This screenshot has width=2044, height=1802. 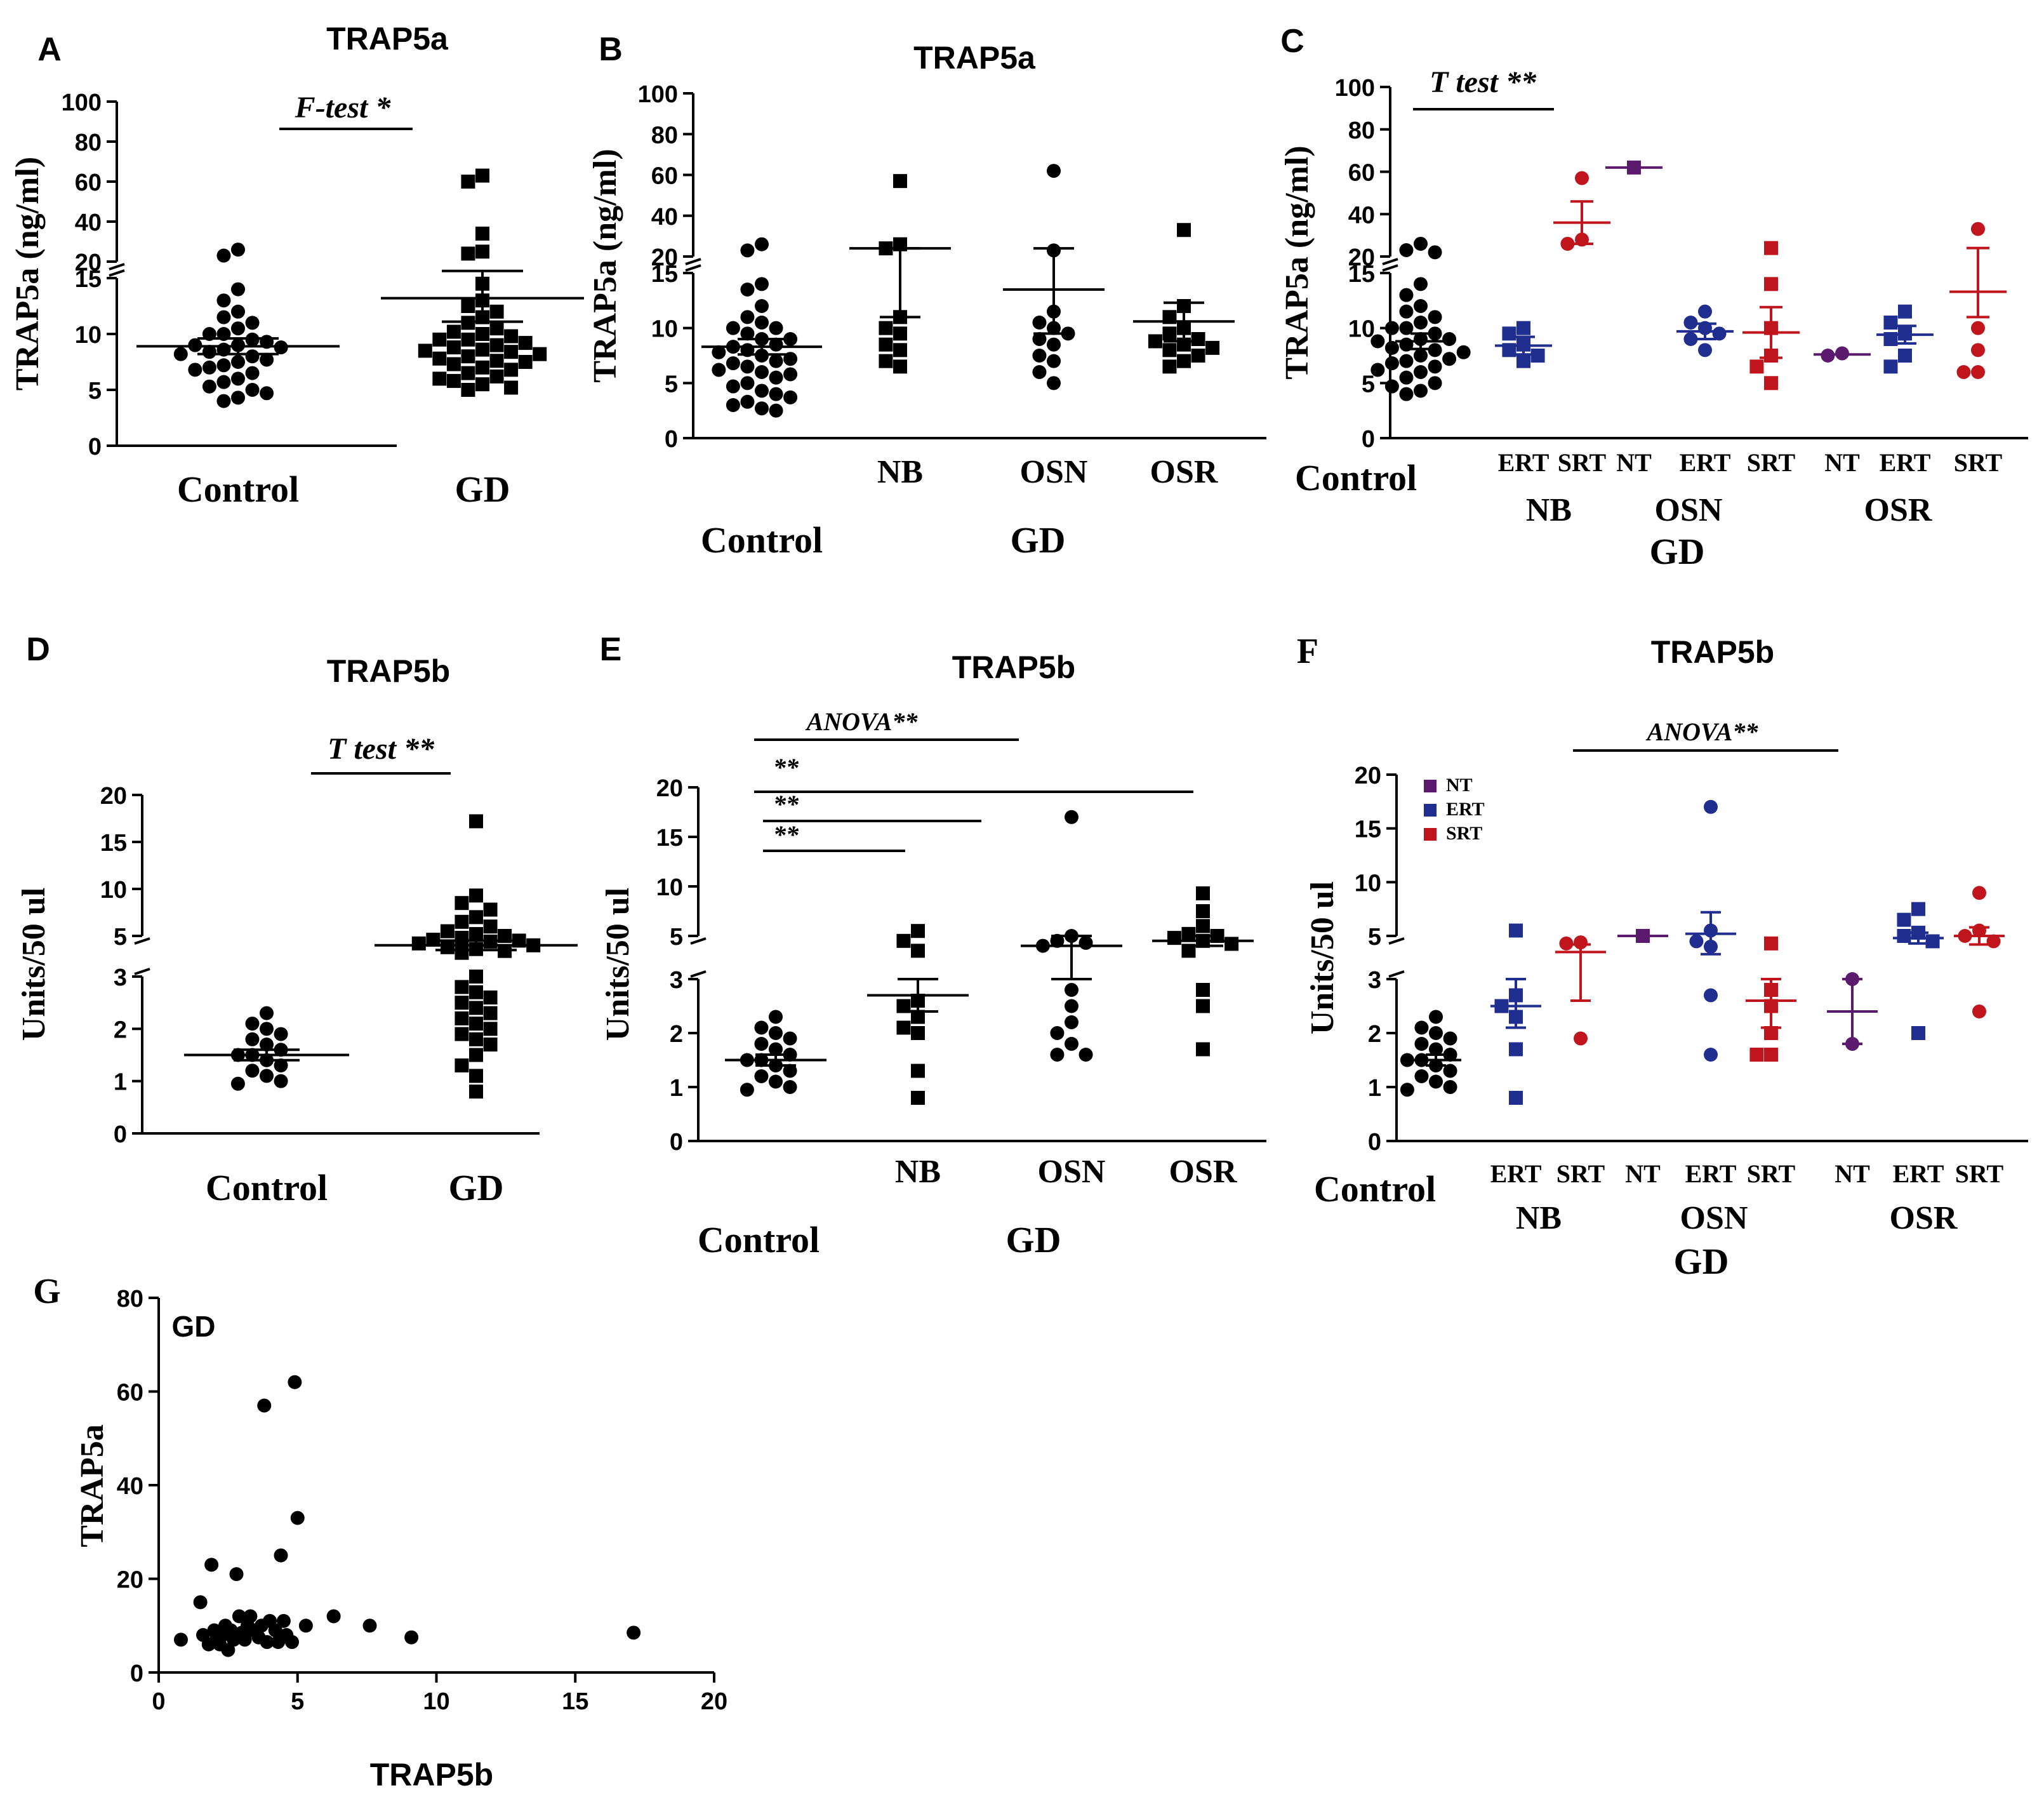 I want to click on y-tick-label: 5, so click(x=1374, y=937).